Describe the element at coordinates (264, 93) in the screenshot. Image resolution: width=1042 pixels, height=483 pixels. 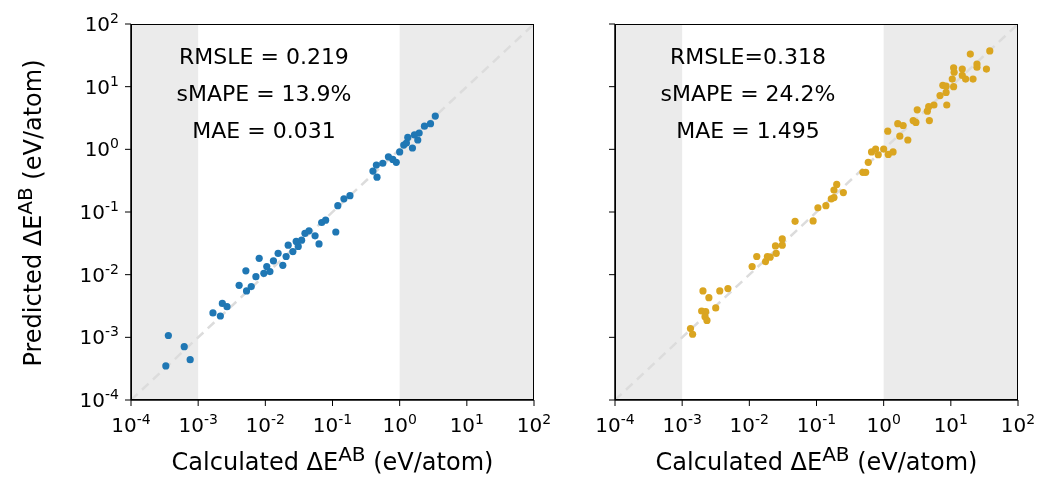
I see `annotation: sMAPE = 13.9%` at that location.